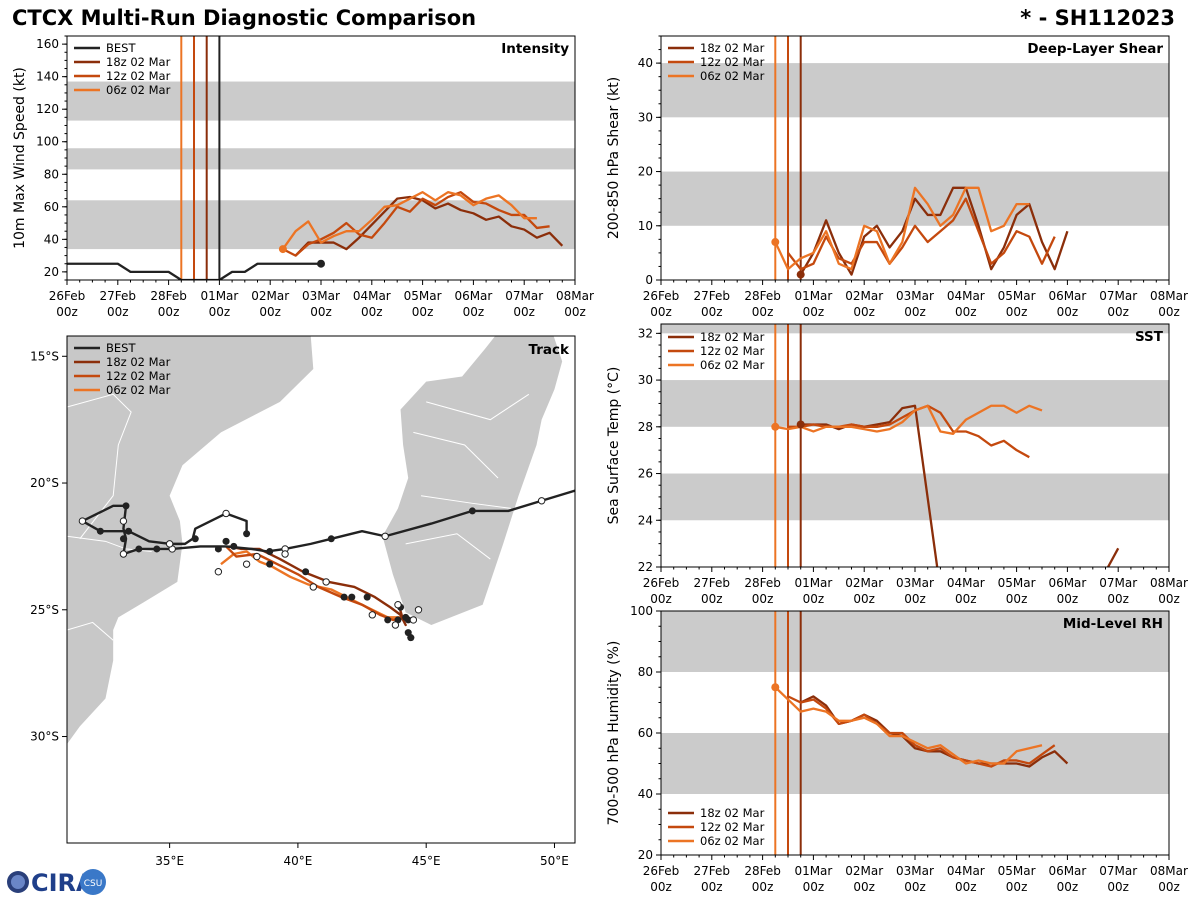 The image size is (1200, 900). What do you see at coordinates (93, 884) in the screenshot?
I see `logo-sub: CSU` at bounding box center [93, 884].